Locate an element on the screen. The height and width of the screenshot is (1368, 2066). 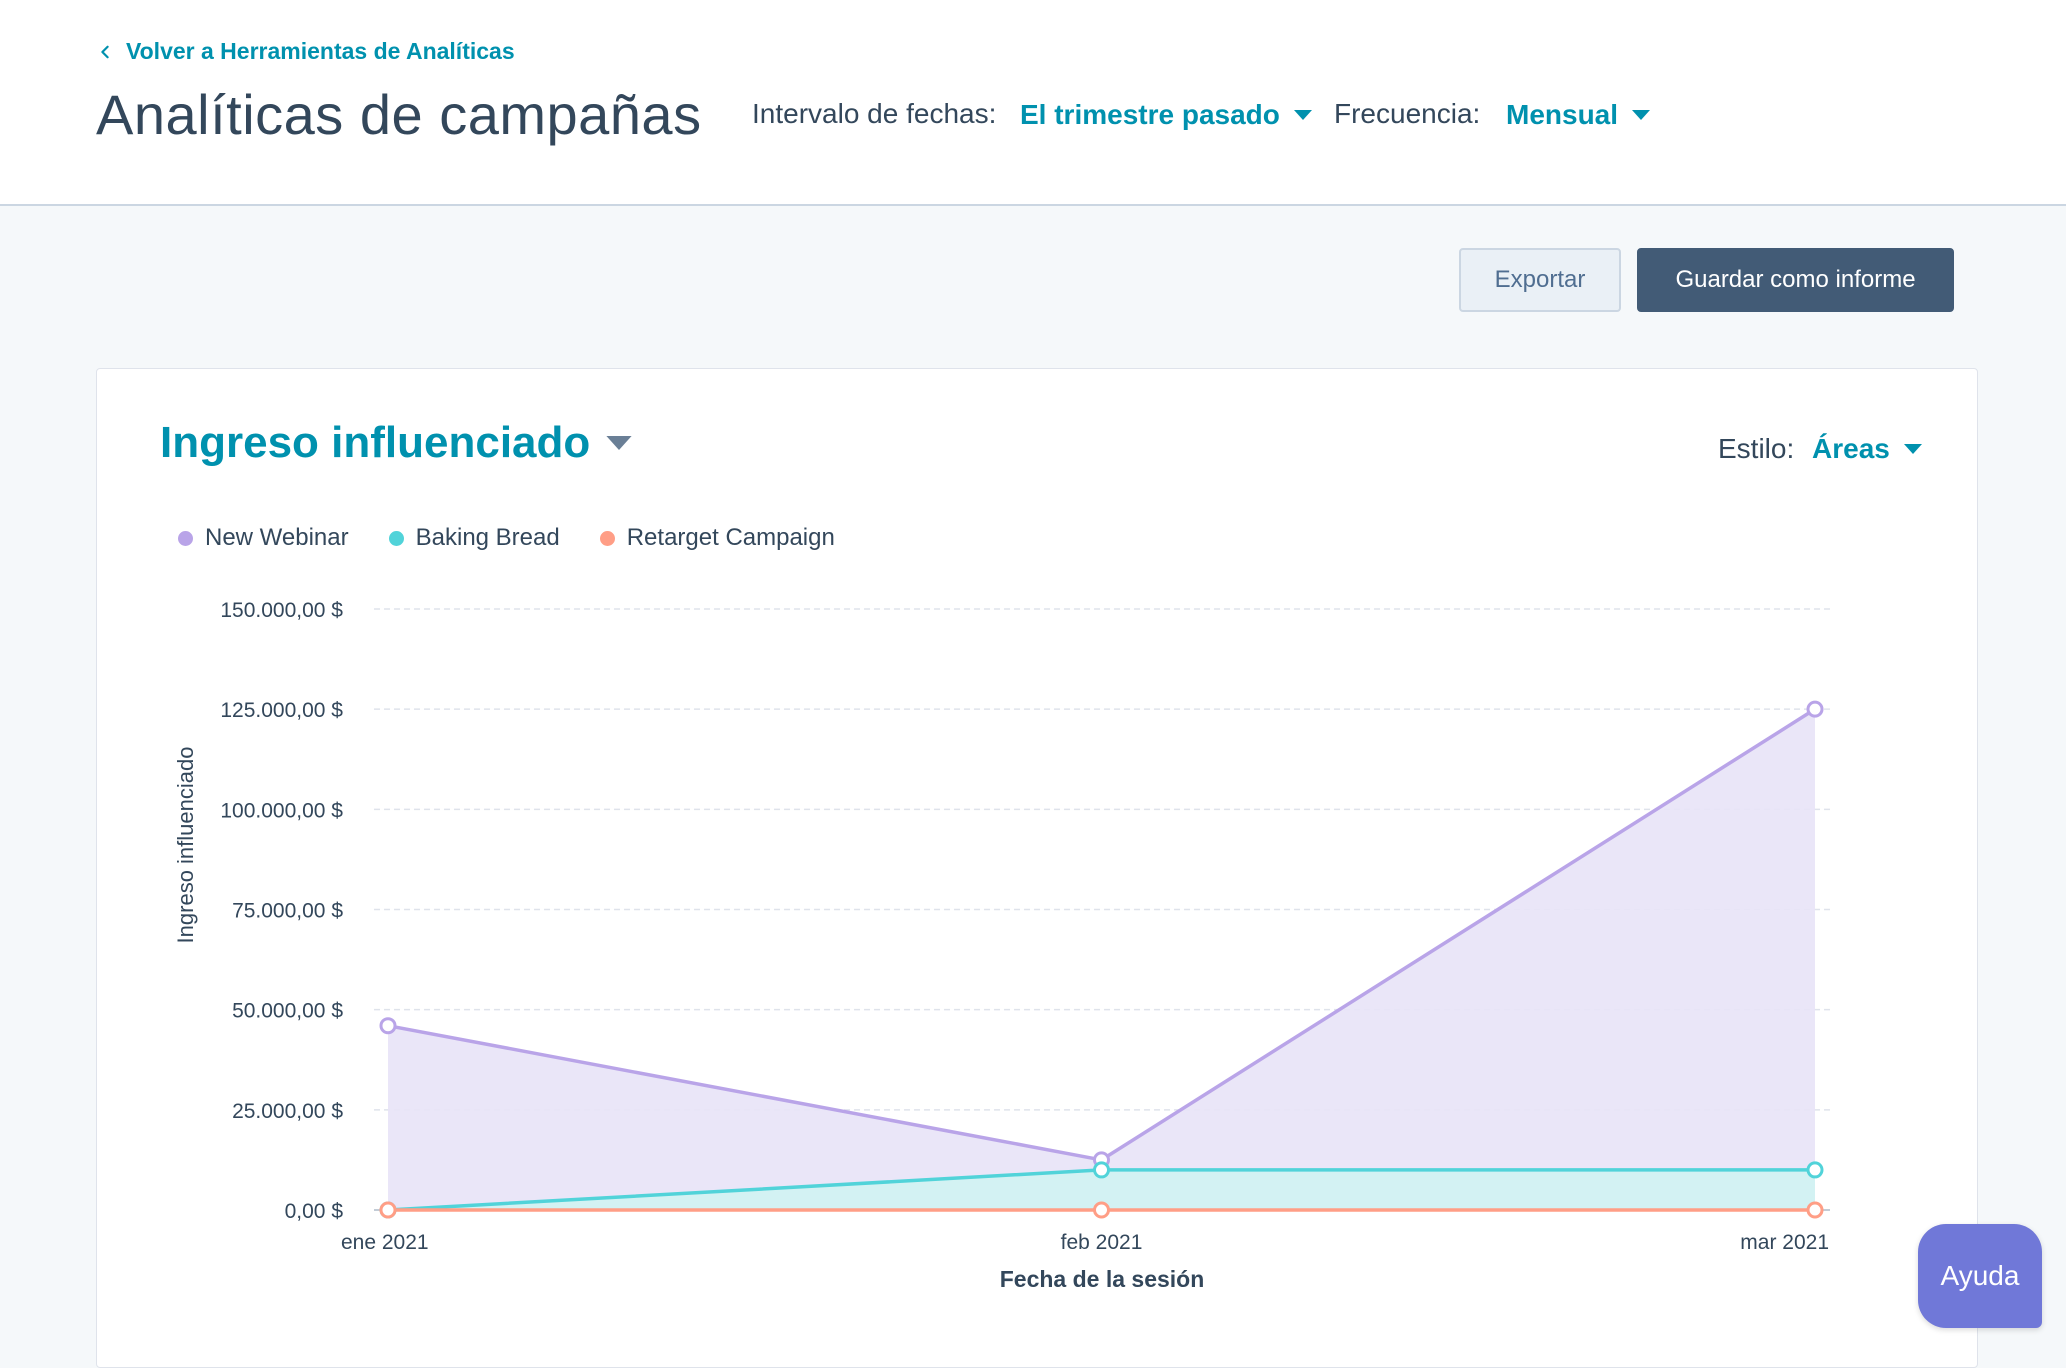
date-range-value: El trimestre pasado is located at coordinates (1150, 114).